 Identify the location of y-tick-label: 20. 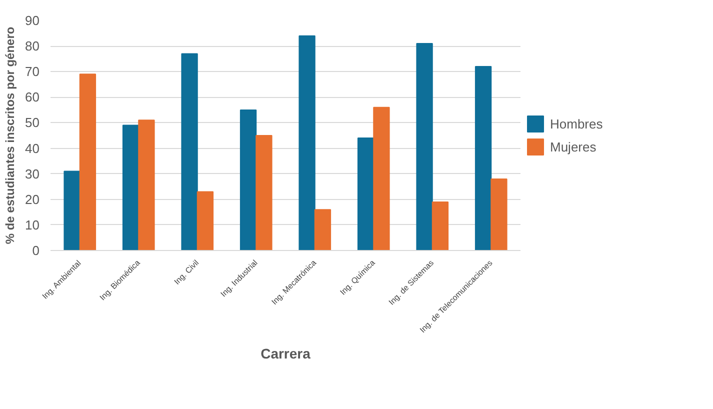
(32, 199).